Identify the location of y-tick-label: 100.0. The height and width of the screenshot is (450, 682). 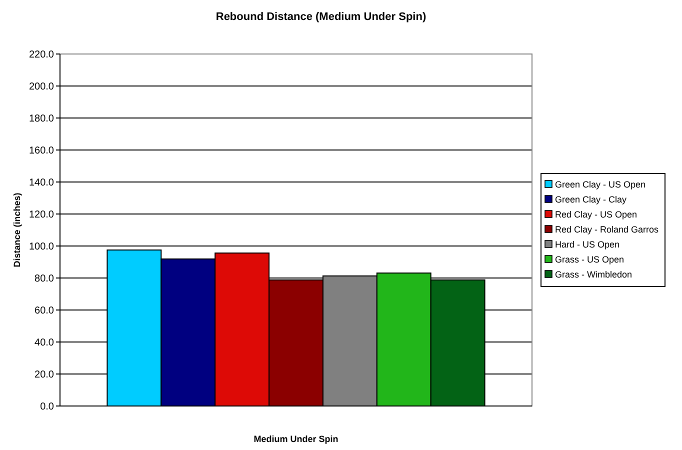
(41, 247).